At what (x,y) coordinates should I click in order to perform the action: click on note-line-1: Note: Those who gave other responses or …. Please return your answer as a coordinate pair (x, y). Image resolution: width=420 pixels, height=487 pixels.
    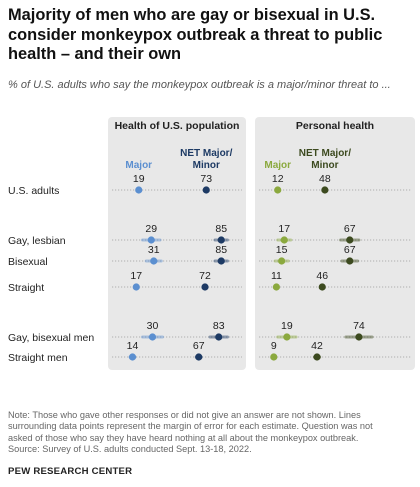
    Looking at the image, I should click on (184, 415).